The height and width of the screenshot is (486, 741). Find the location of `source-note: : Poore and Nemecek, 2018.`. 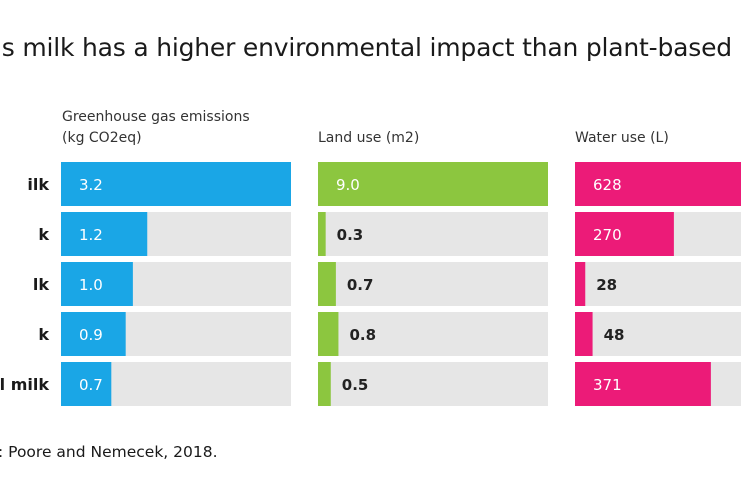

source-note: : Poore and Nemecek, 2018. is located at coordinates (109, 452).